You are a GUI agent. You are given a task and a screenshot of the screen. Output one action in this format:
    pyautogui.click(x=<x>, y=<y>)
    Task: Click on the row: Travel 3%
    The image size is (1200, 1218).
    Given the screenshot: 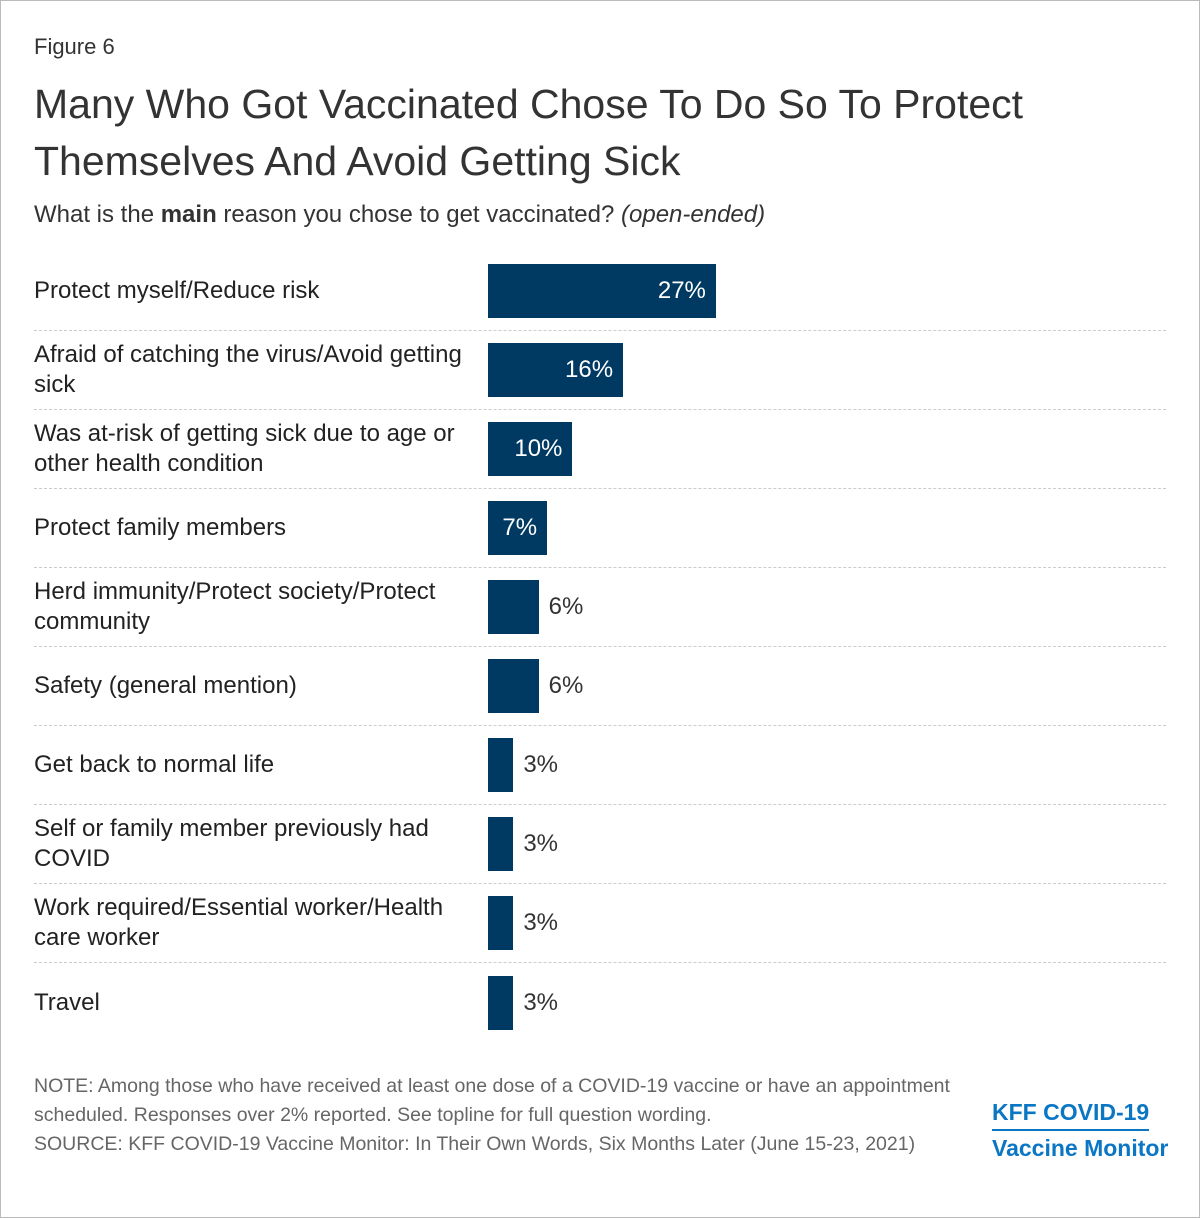 What is the action you would take?
    pyautogui.click(x=600, y=1002)
    